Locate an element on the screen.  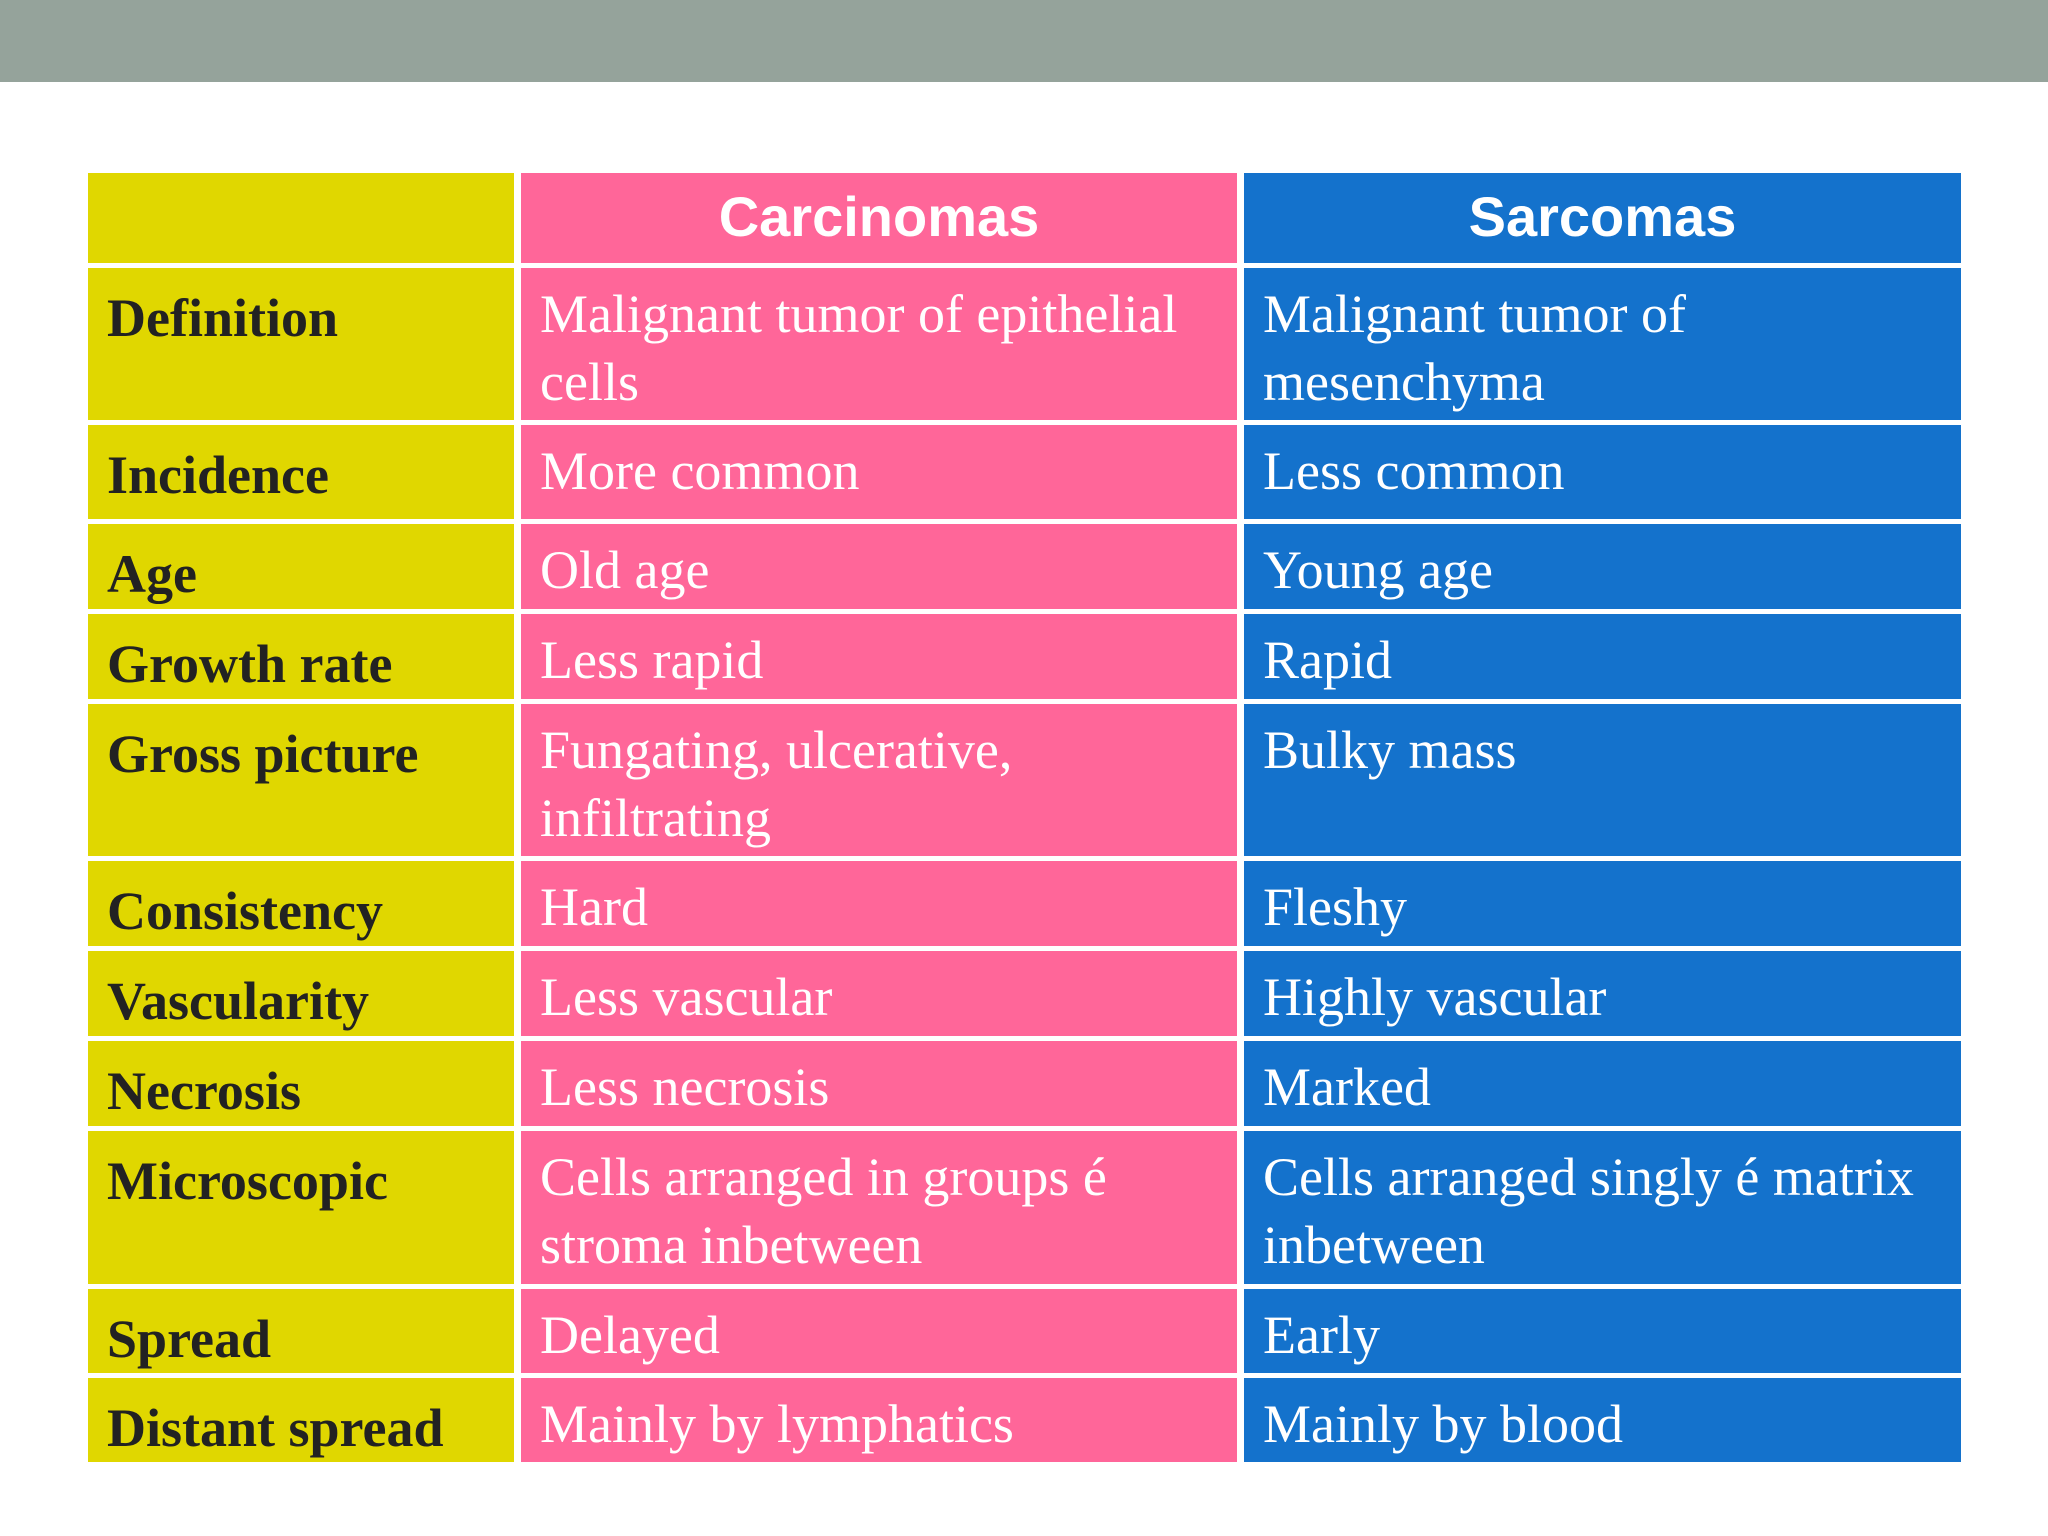
header-sarcomas: Sarcomas is located at coordinates (1602, 218).